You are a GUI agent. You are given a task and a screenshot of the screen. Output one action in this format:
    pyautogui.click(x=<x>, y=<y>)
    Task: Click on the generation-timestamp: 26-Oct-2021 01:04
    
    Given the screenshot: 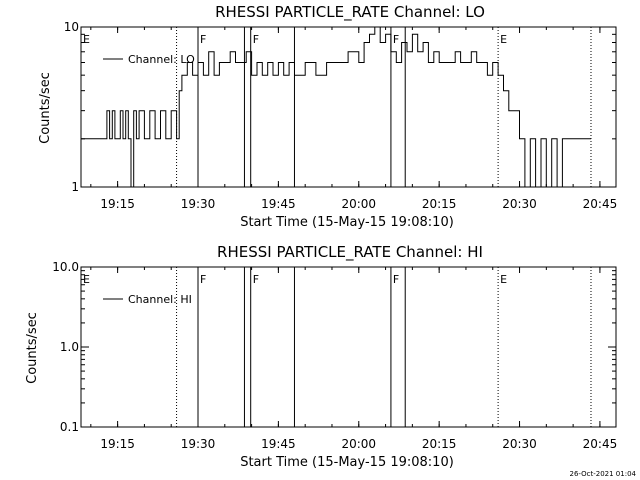 What is the action you would take?
    pyautogui.click(x=603, y=474)
    